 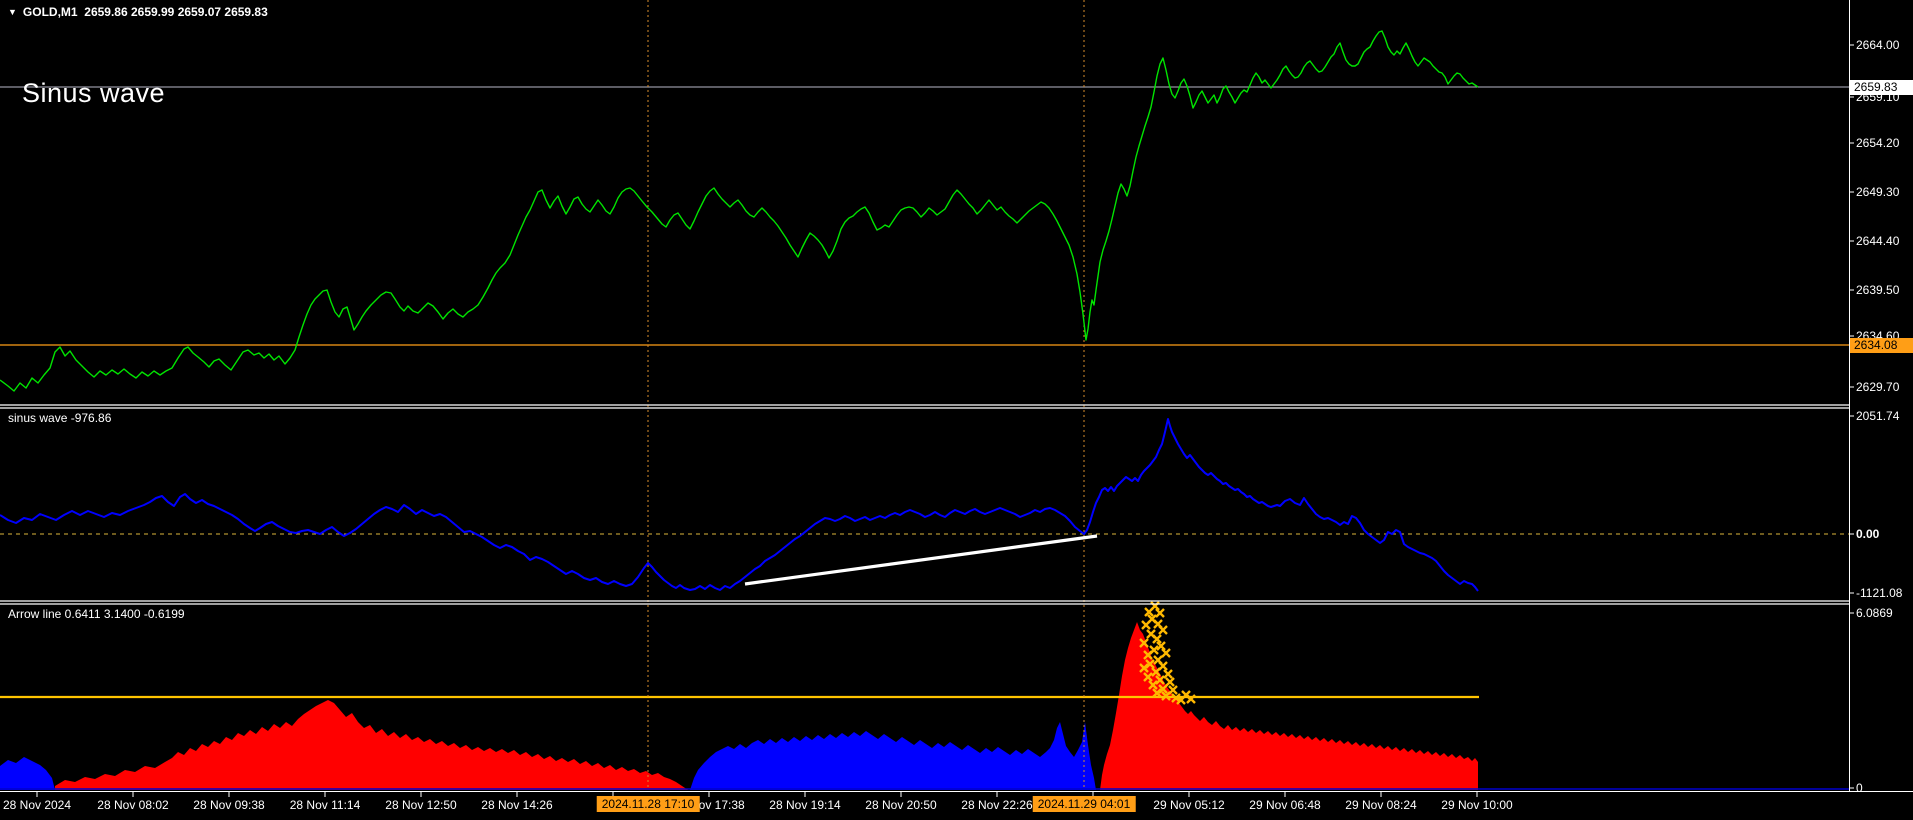 What do you see at coordinates (1285, 805) in the screenshot?
I see `time-tick-label: 29 Nov 06:48` at bounding box center [1285, 805].